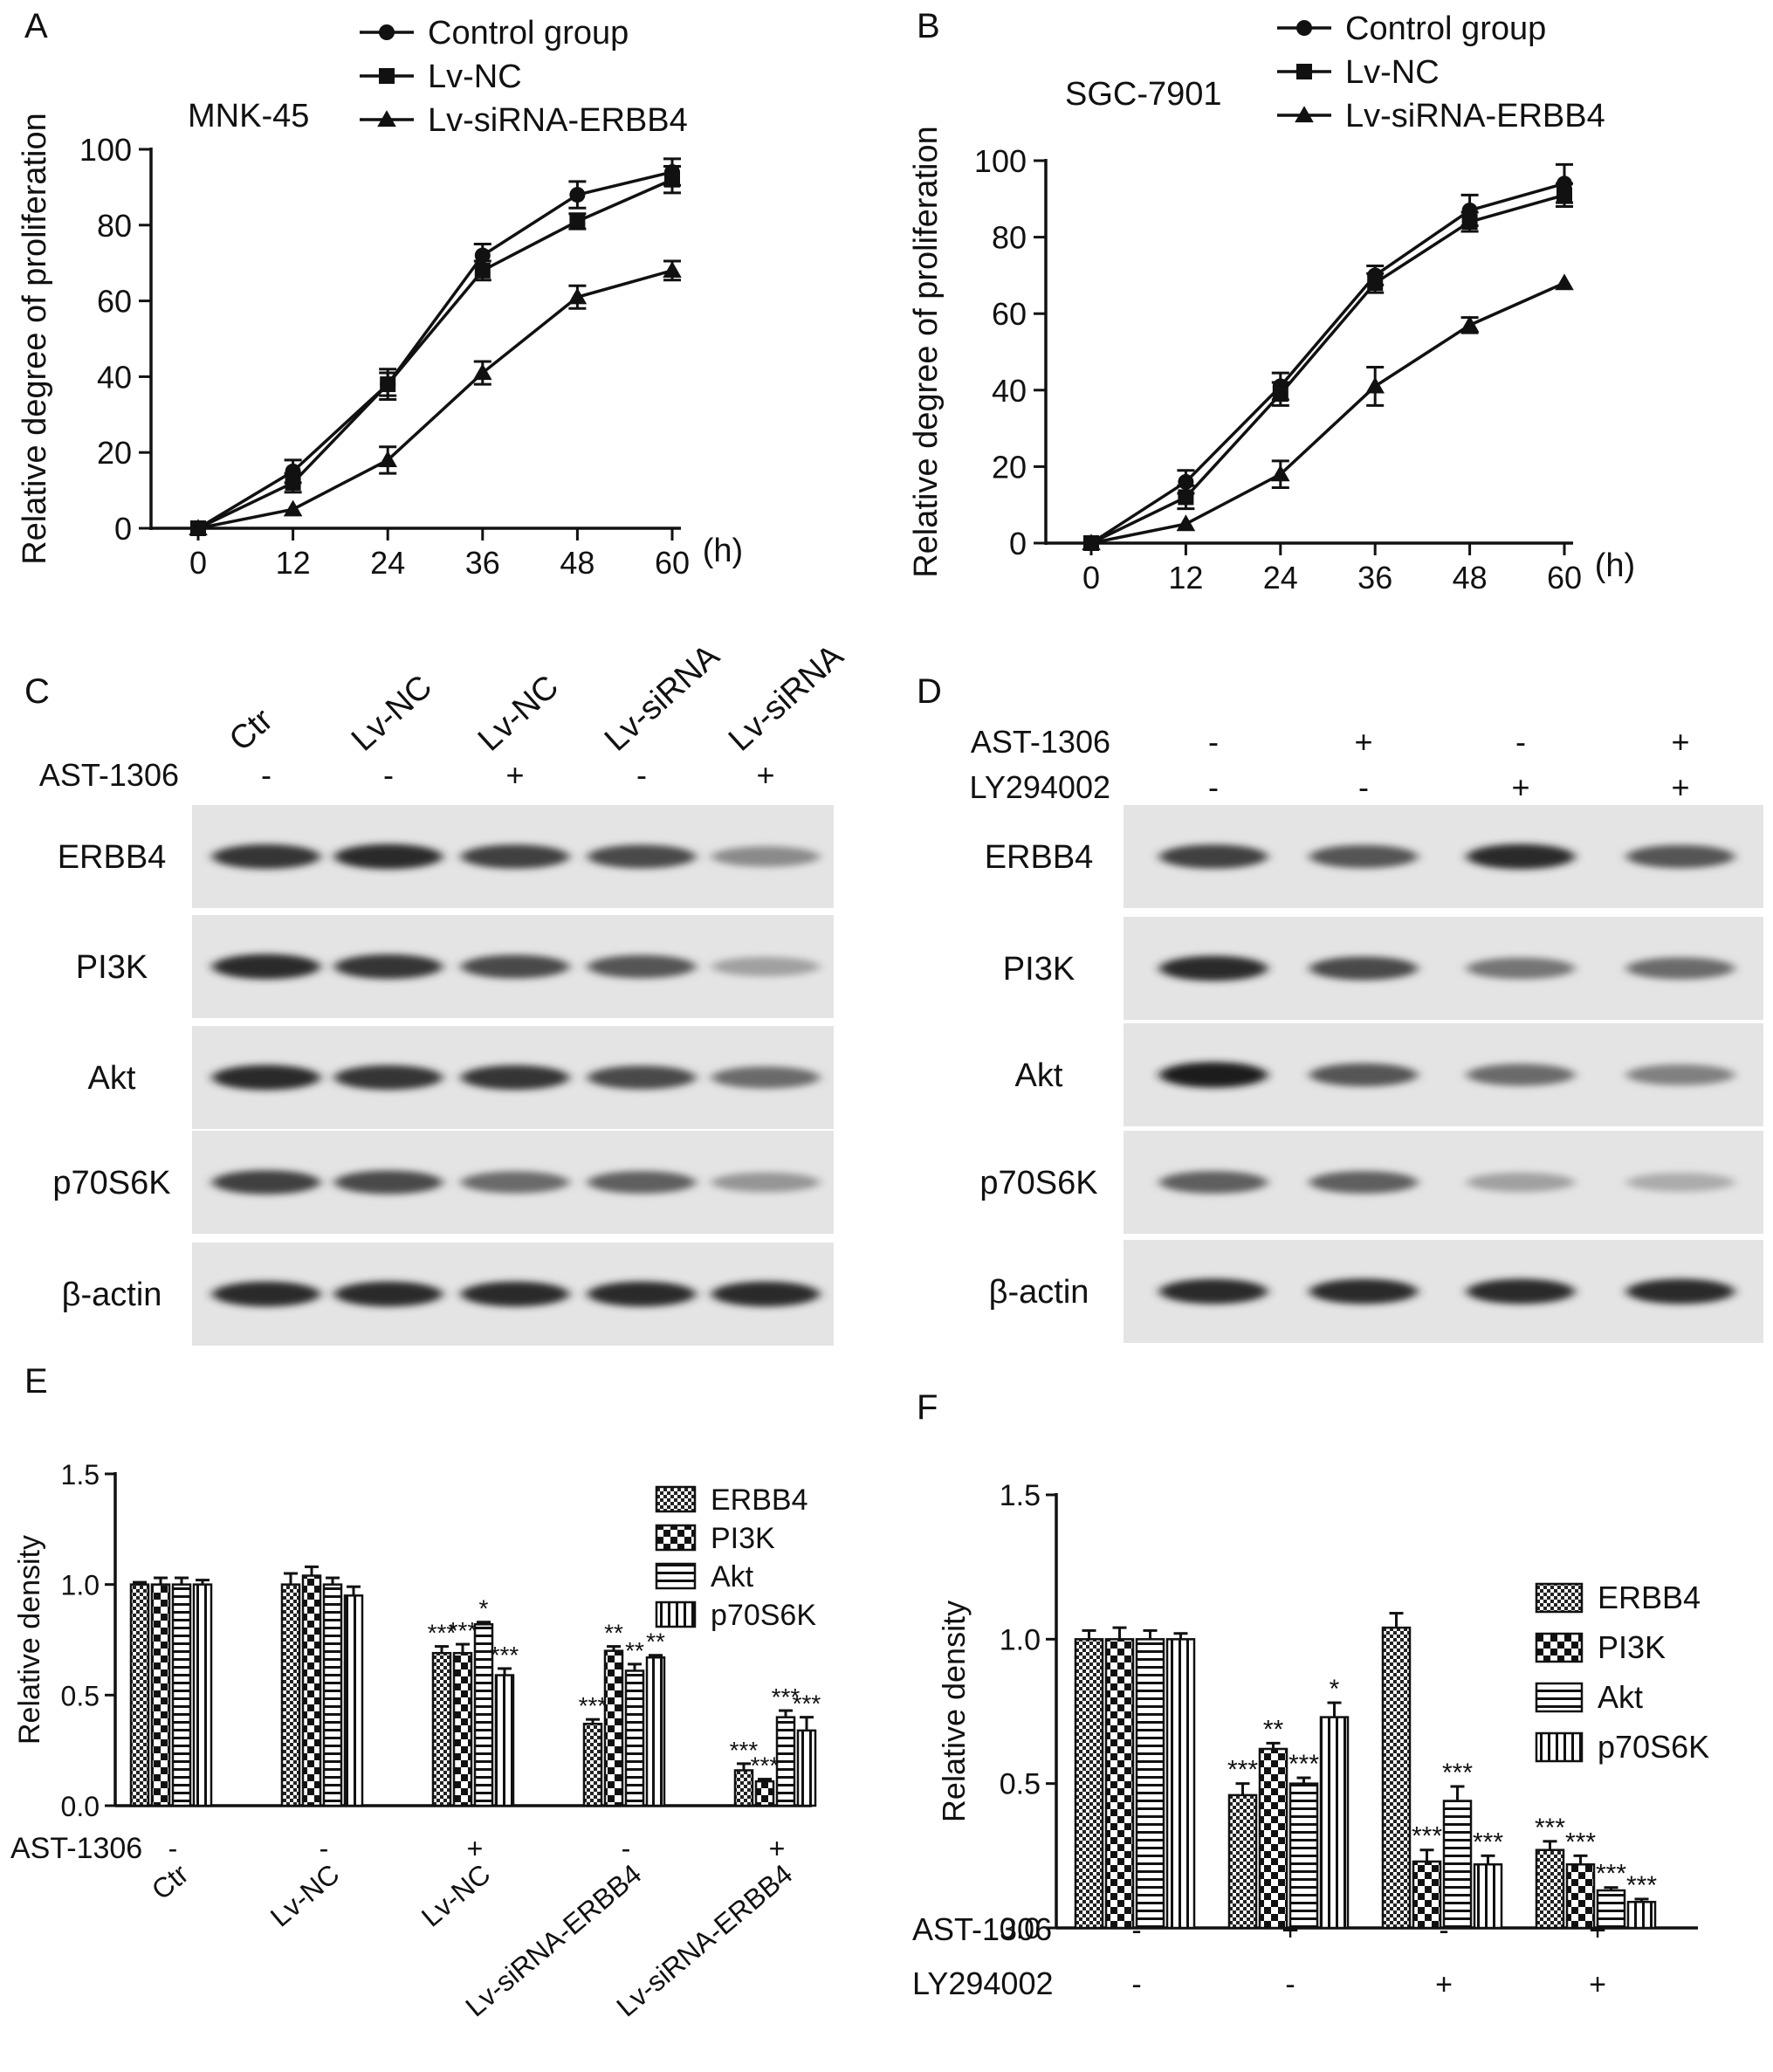 Image resolution: width=1773 pixels, height=2072 pixels. What do you see at coordinates (672, 563) in the screenshot?
I see `x-tick-label: 60` at bounding box center [672, 563].